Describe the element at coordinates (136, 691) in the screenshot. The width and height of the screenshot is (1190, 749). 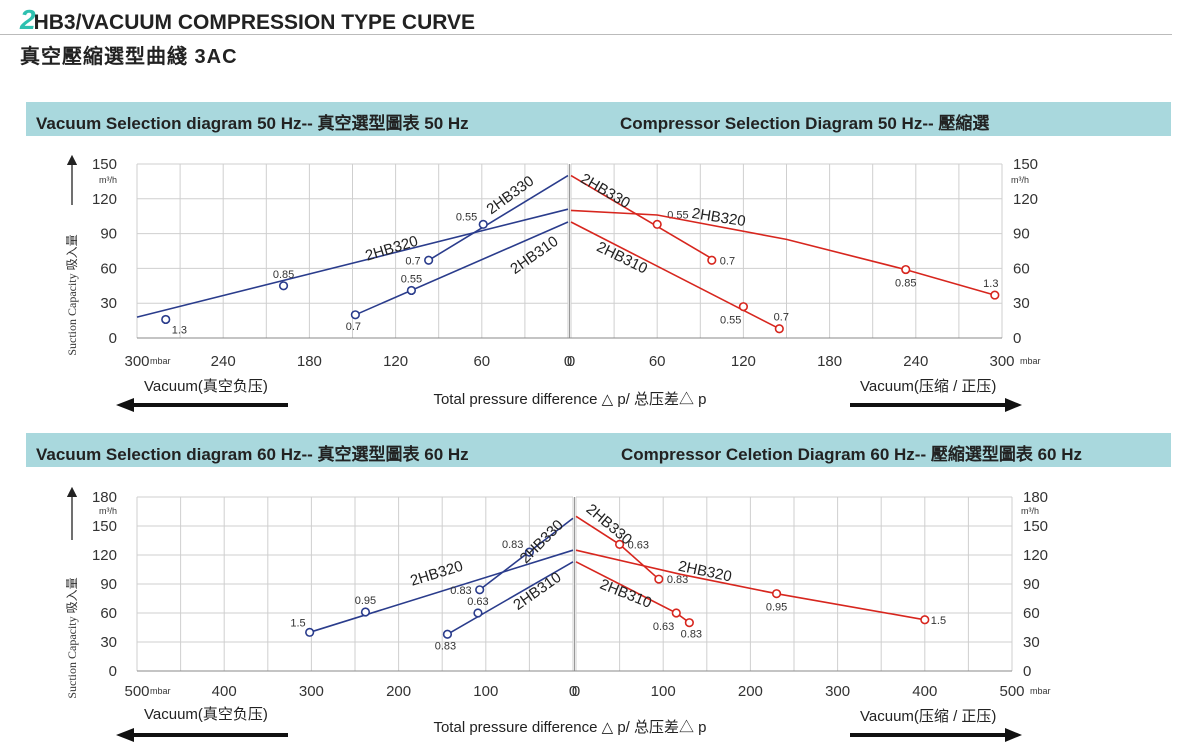
I see `x-tick-vac-60hz: 500` at that location.